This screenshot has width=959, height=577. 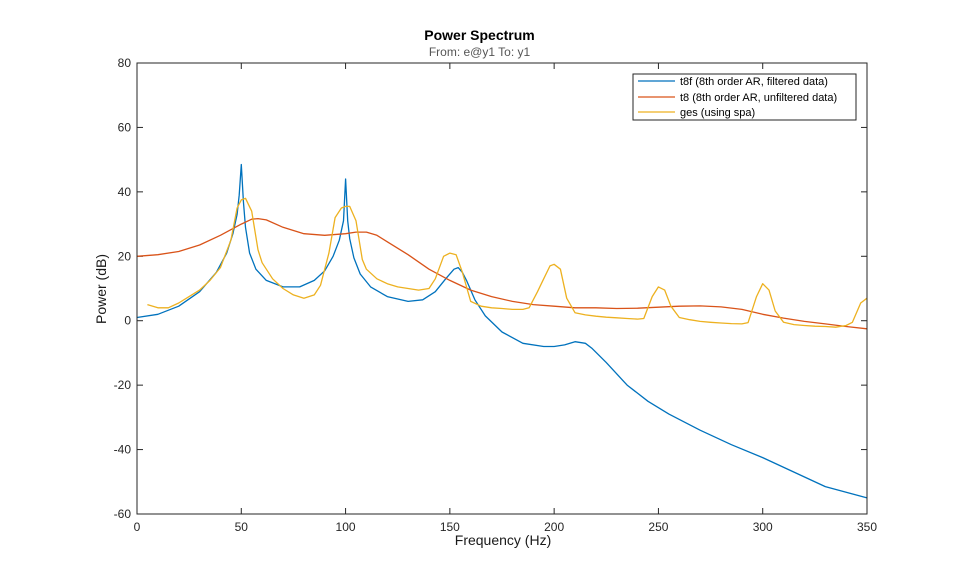 I want to click on y-tick-label: 0, so click(x=127, y=321).